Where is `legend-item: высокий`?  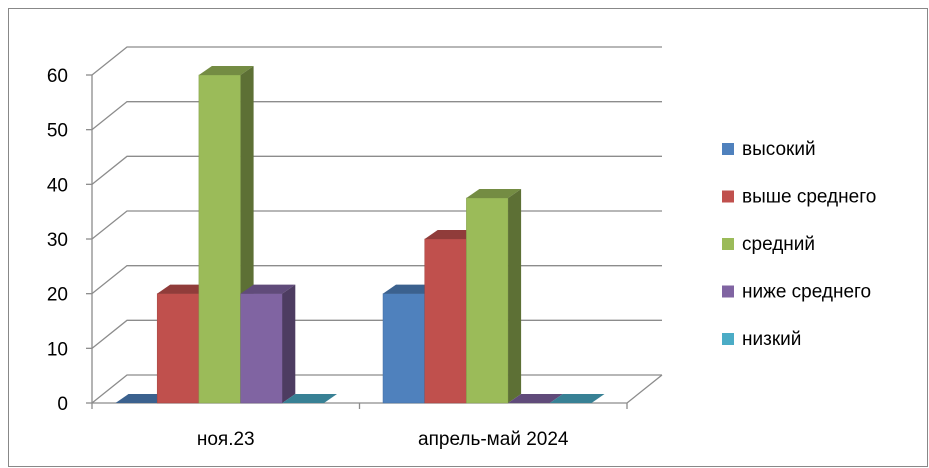 legend-item: высокий is located at coordinates (769, 149).